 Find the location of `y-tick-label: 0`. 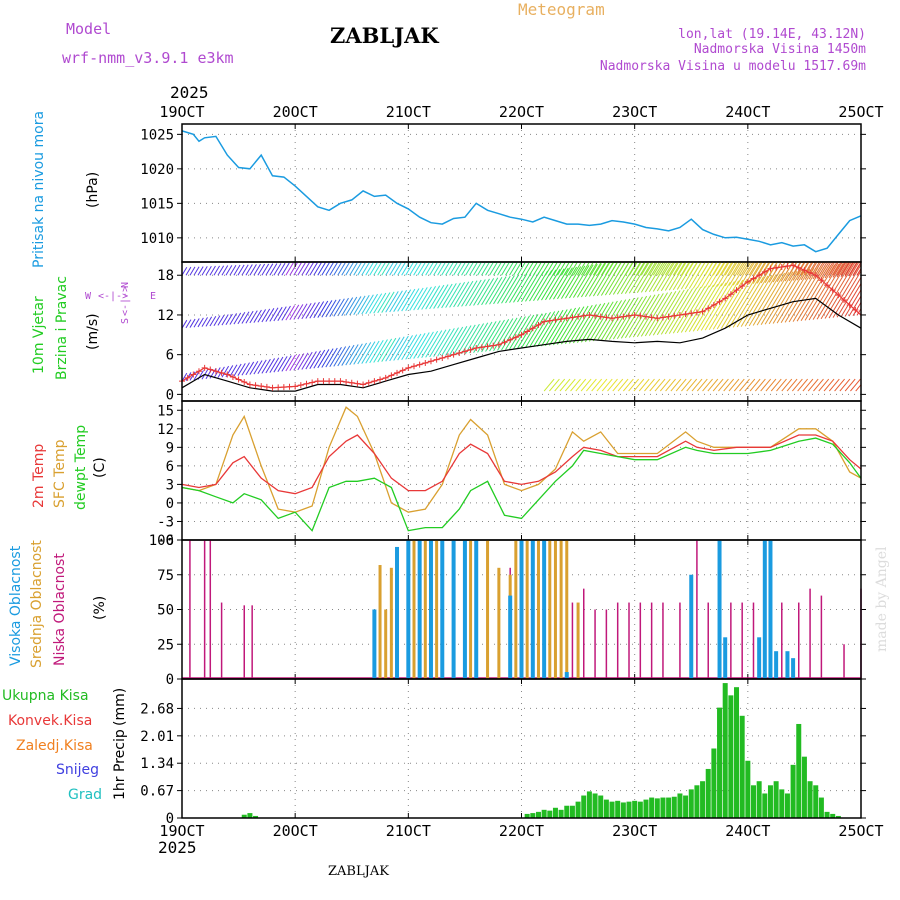

y-tick-label: 0 is located at coordinates (170, 395).